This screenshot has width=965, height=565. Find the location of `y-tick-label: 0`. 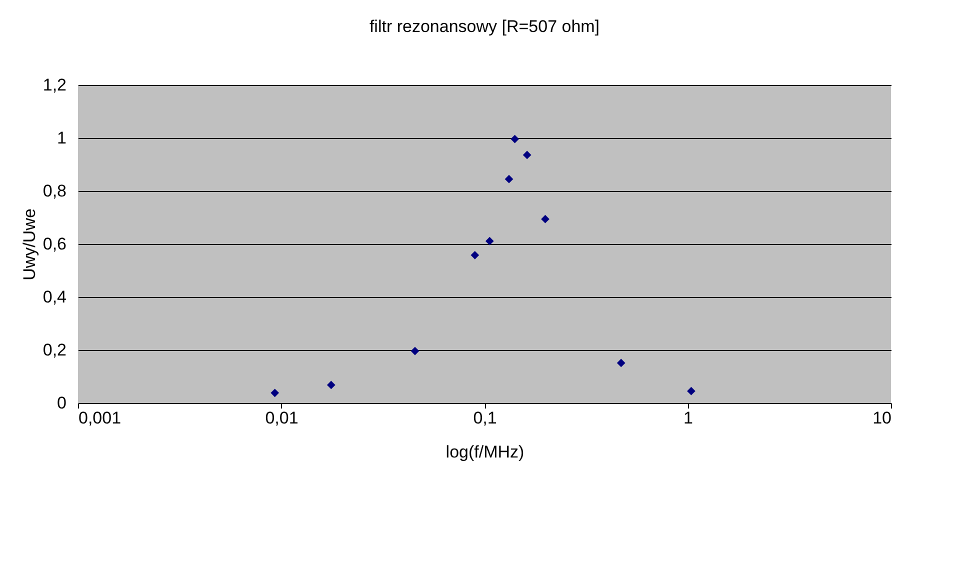

y-tick-label: 0 is located at coordinates (61, 403).